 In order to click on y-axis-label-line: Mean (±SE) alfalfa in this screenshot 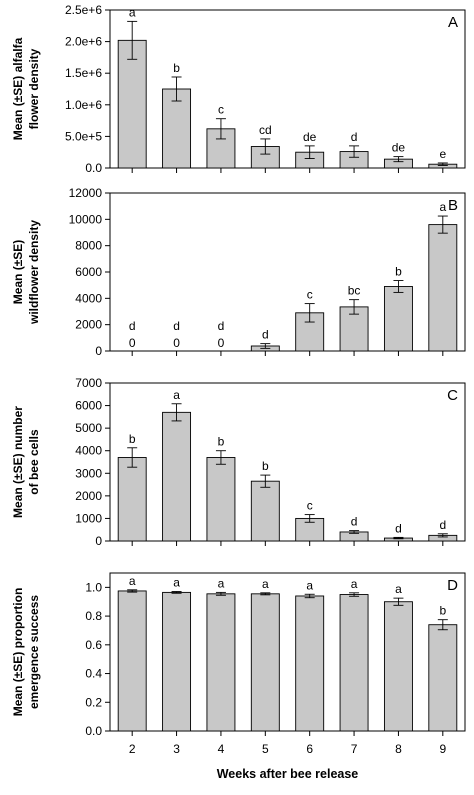, I will do `click(18, 88)`.